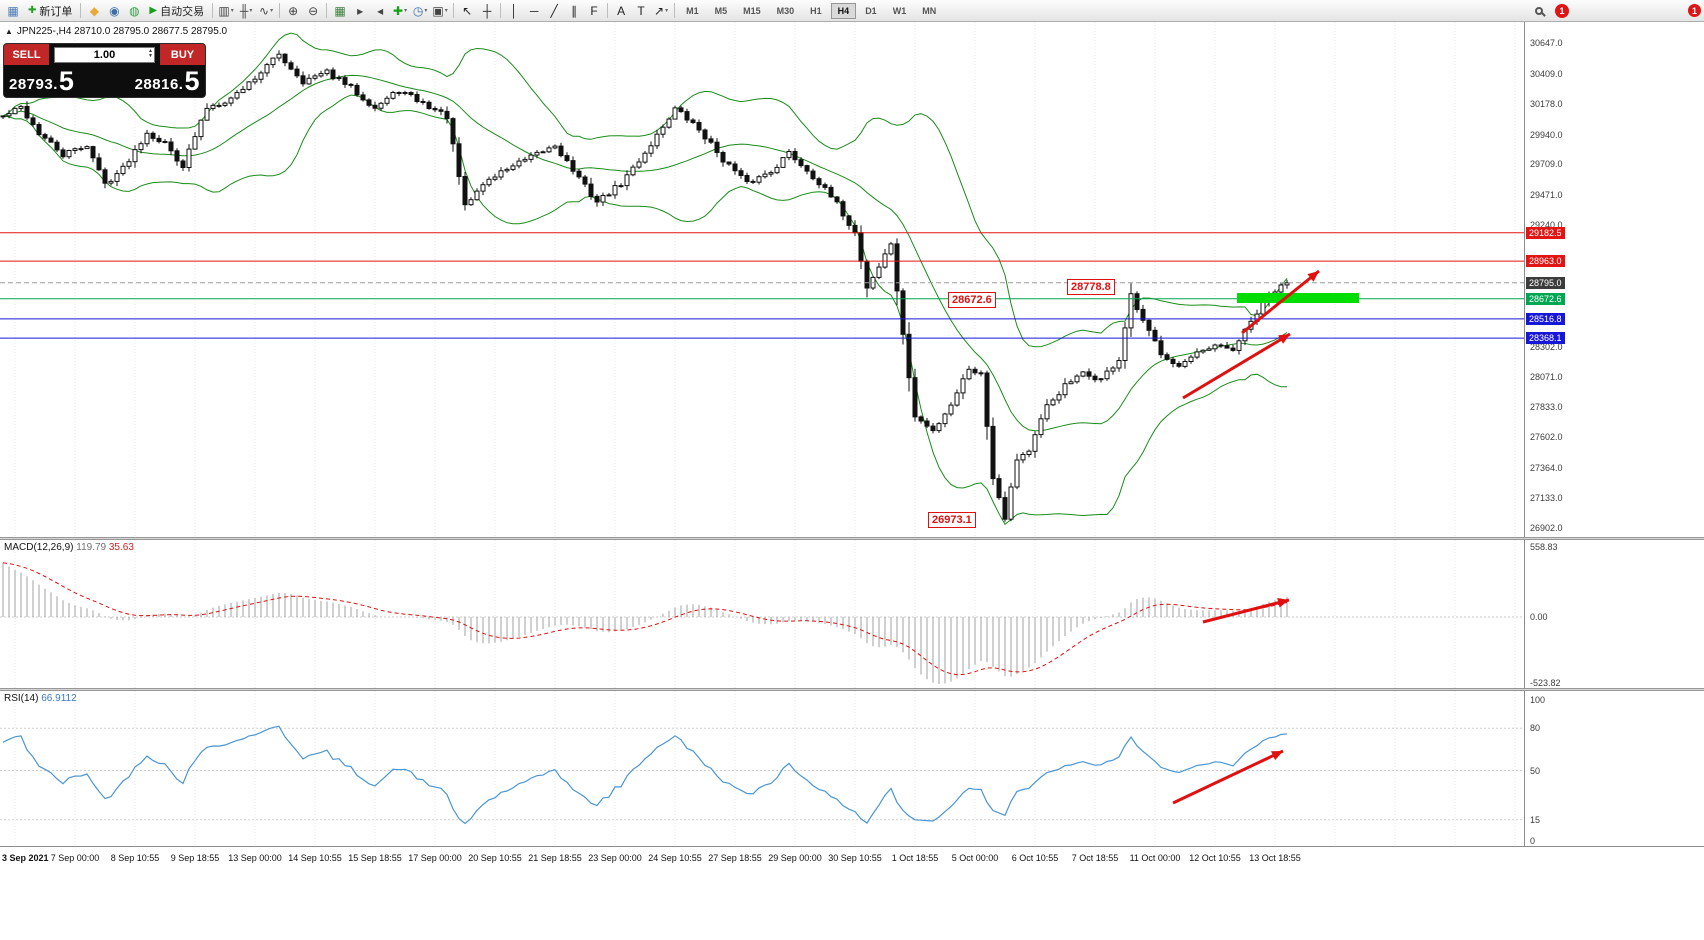 The image size is (1704, 940). I want to click on sell-button: SELL, so click(26, 54).